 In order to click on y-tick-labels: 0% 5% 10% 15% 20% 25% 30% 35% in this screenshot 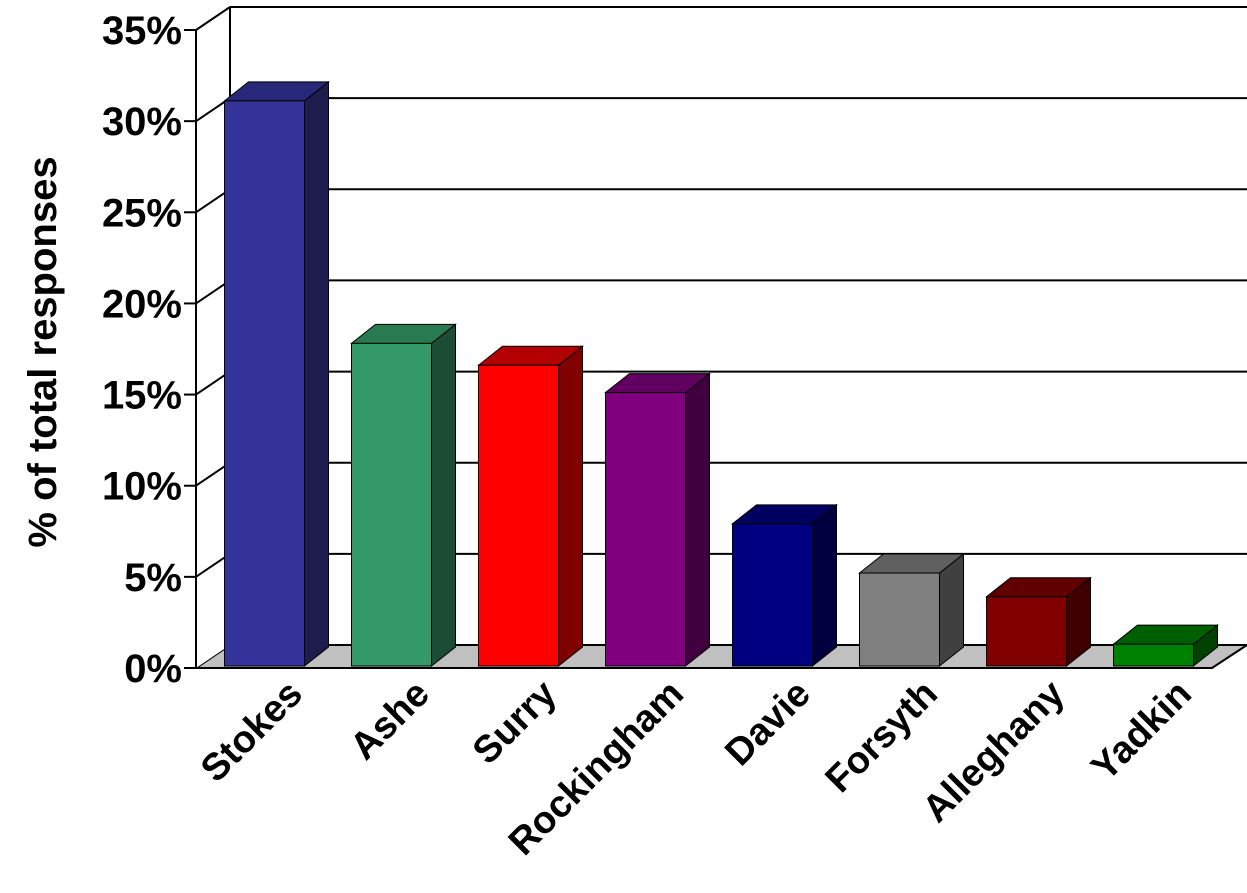, I will do `click(142, 350)`.